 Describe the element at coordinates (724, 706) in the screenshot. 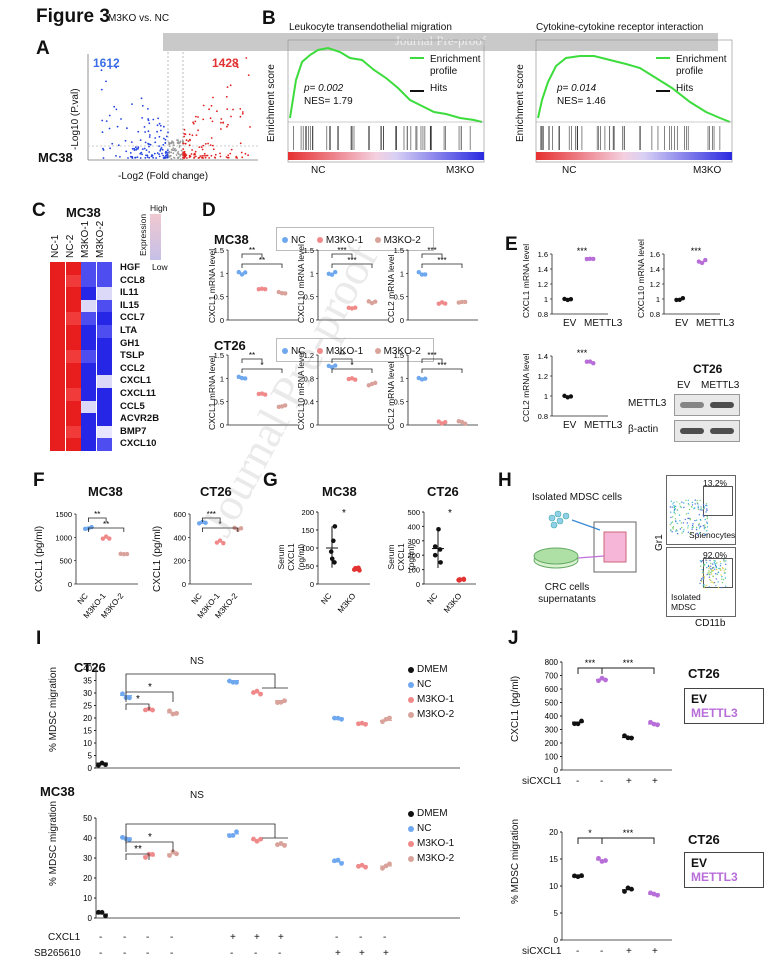

I see `j-legend-top: EV METTL3` at that location.